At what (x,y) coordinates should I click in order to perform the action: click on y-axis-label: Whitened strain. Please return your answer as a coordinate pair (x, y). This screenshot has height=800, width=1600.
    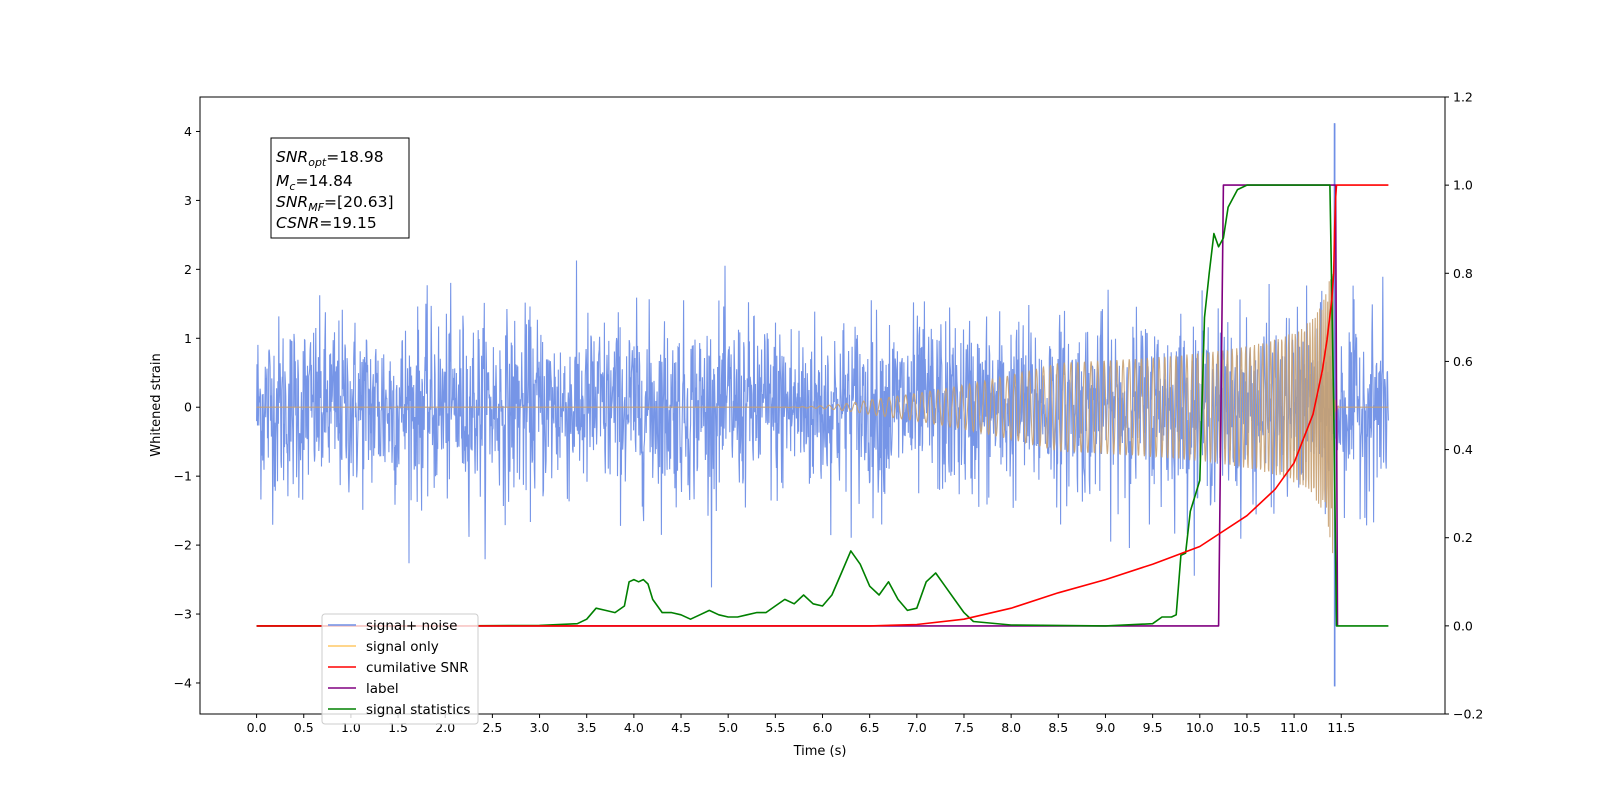
    Looking at the image, I should click on (156, 404).